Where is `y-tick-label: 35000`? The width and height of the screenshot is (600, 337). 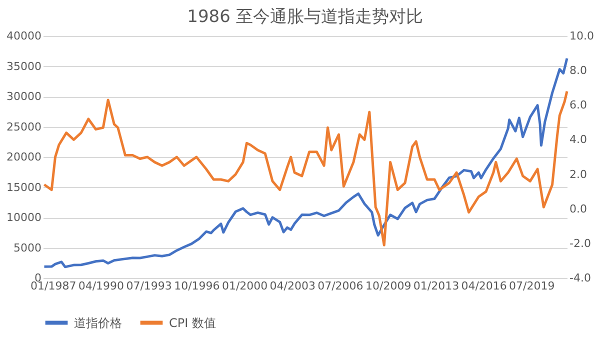
y-tick-label: 35000 is located at coordinates (24, 66).